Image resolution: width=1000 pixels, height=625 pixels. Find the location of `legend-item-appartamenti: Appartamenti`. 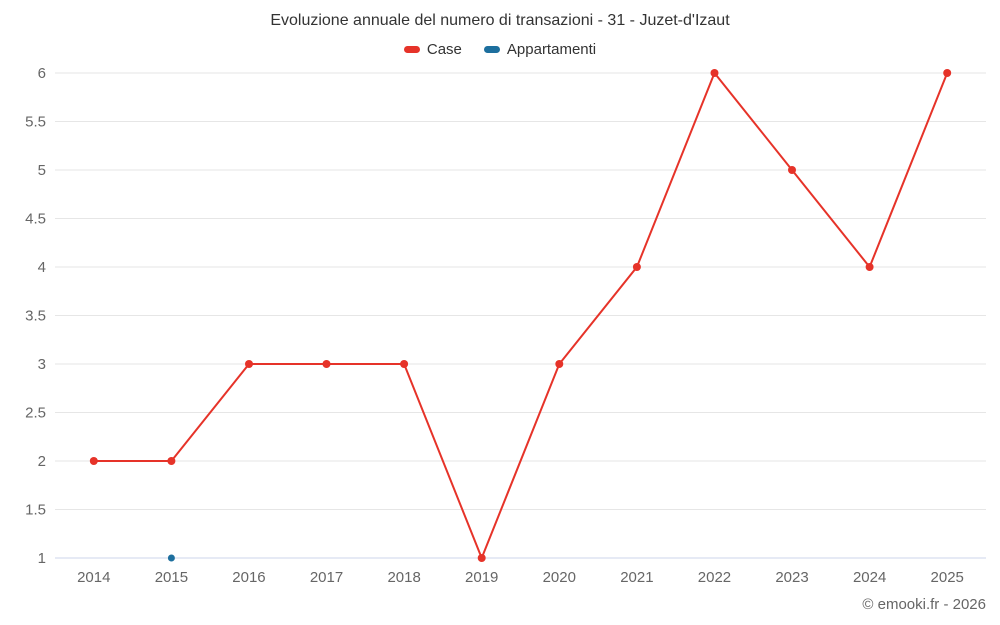

legend-item-appartamenti: Appartamenti is located at coordinates (540, 49).